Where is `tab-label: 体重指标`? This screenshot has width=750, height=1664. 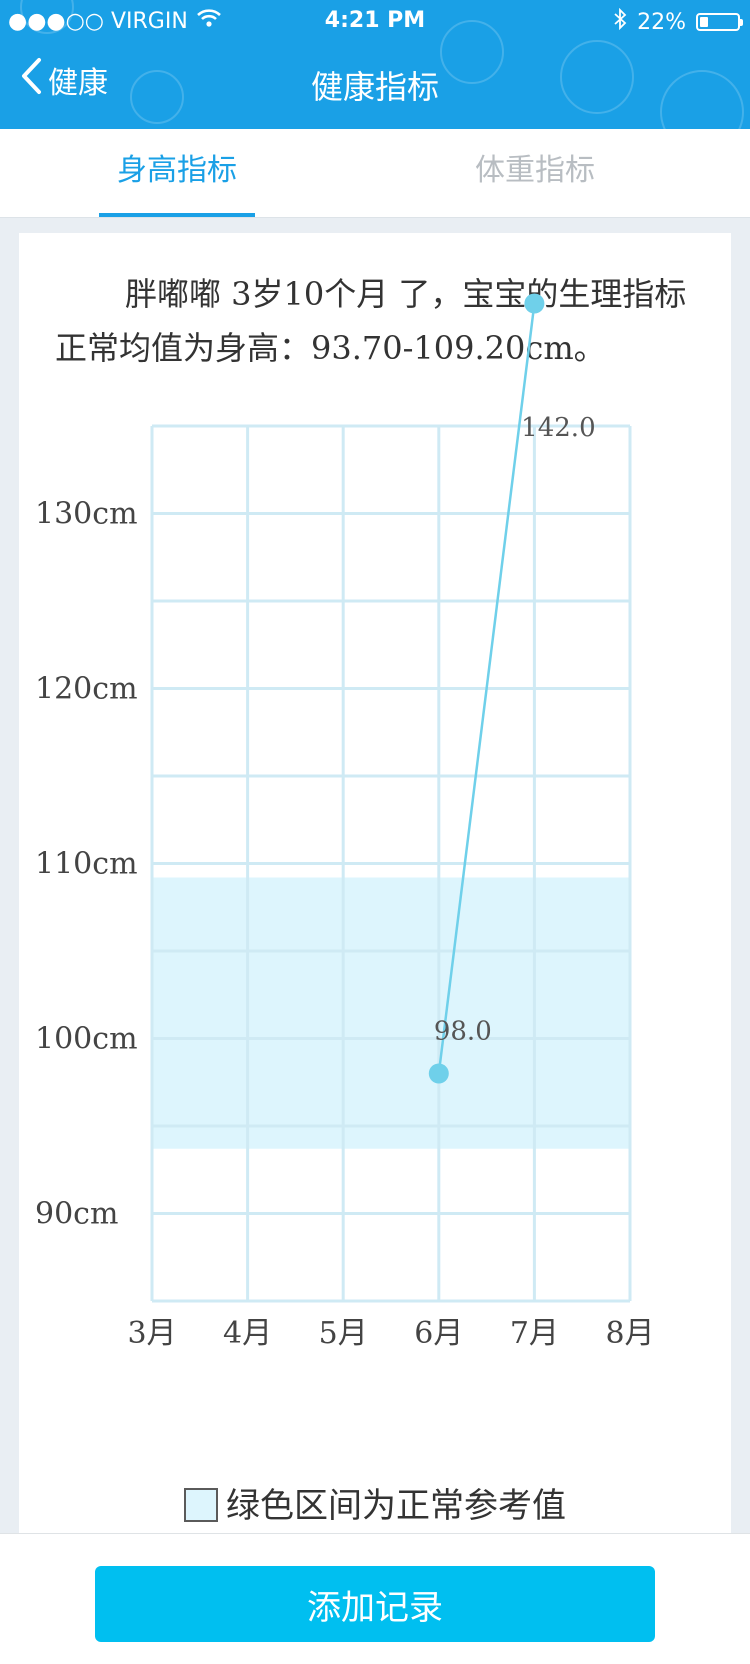
tab-label: 体重指标 is located at coordinates (535, 170).